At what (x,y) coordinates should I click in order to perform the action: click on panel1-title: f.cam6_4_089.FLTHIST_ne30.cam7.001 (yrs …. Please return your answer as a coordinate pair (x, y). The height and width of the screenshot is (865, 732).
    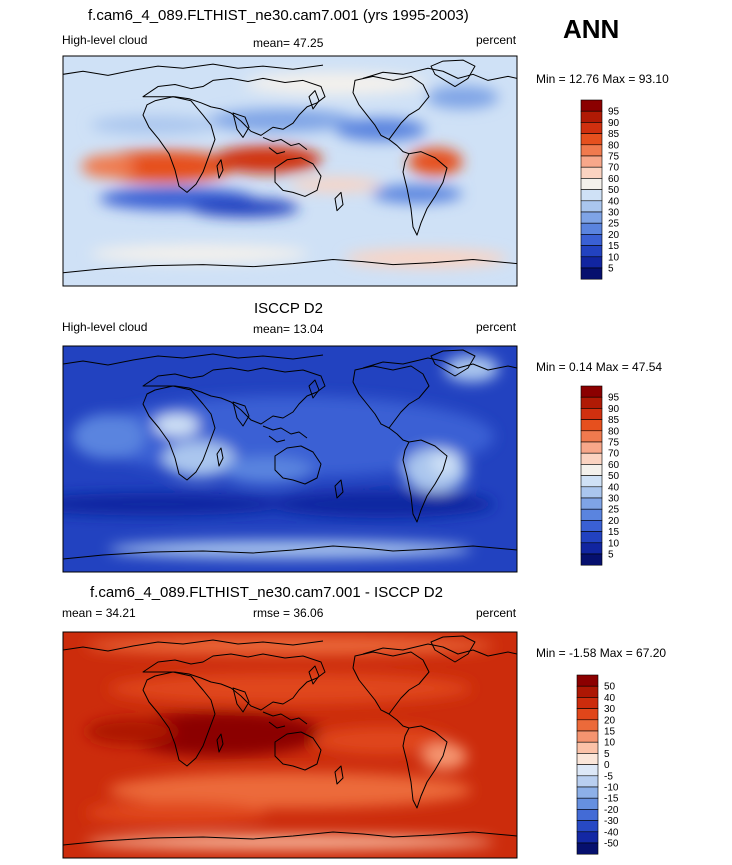
    Looking at the image, I should click on (278, 15).